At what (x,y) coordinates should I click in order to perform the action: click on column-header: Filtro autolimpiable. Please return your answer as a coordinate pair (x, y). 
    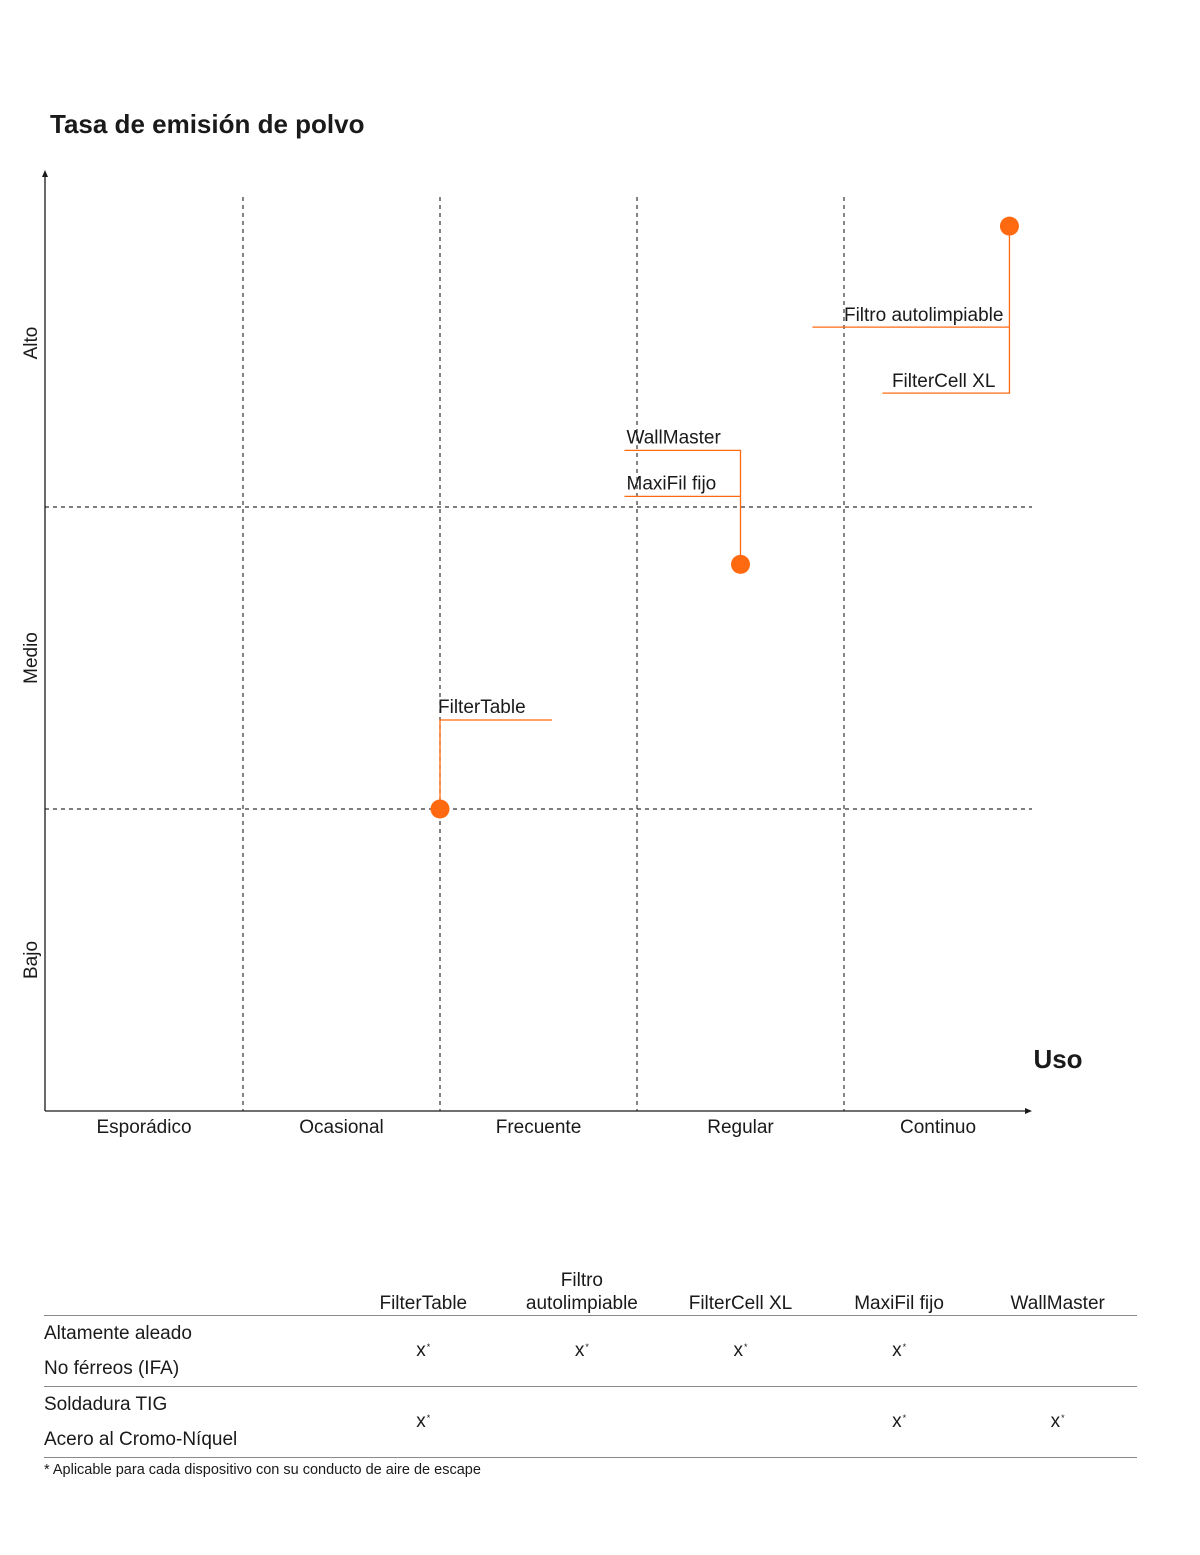
    Looking at the image, I should click on (582, 1290).